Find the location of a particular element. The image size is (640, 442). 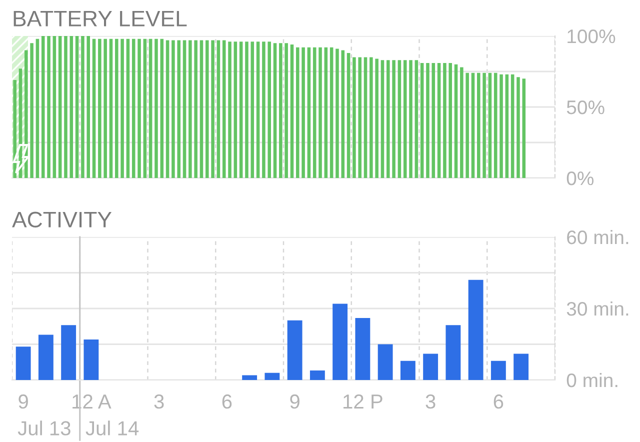

y-tick-label: 50% is located at coordinates (585, 107).